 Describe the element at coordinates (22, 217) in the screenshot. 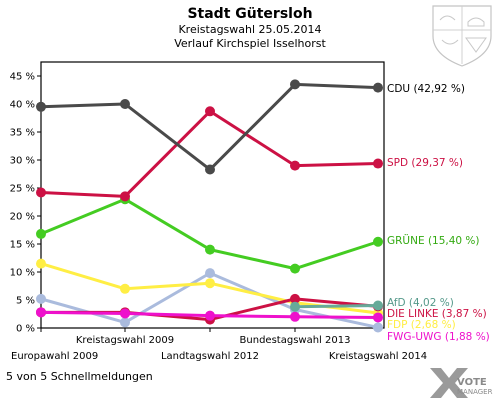

I see `y-tick-label: 20 %` at that location.